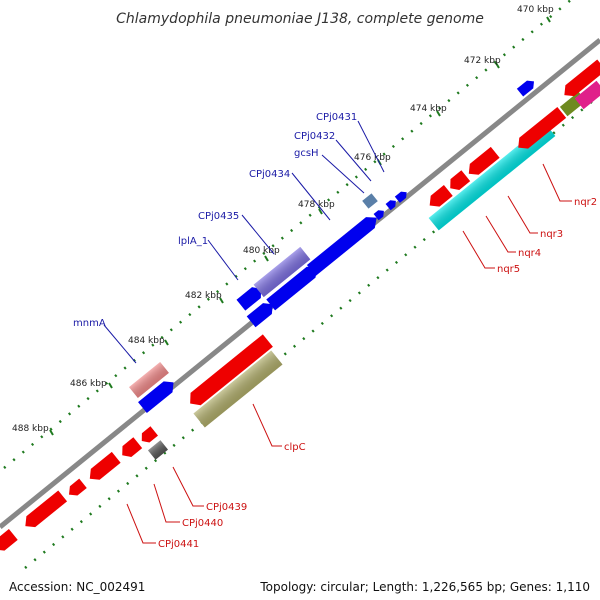  I want to click on gene-label-clpc: clpC, so click(295, 447).